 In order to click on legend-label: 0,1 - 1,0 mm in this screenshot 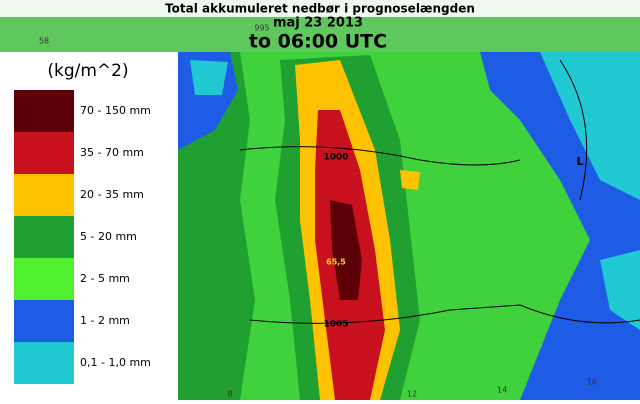, I will do `click(115, 362)`.